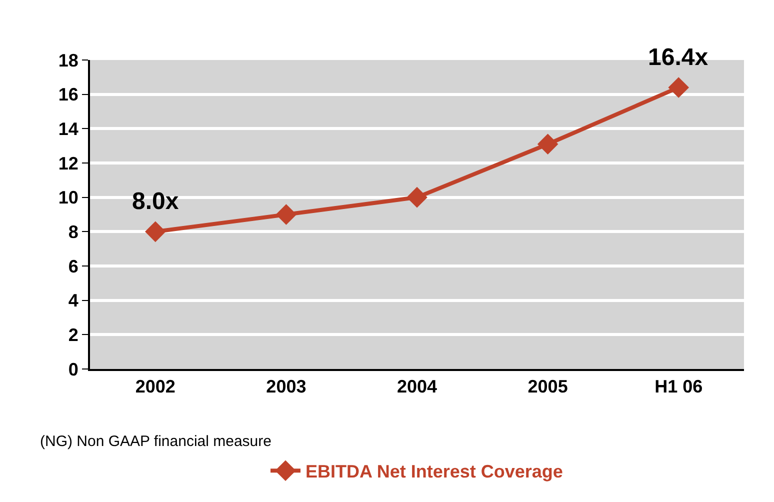 This screenshot has height=502, width=774. What do you see at coordinates (73, 369) in the screenshot?
I see `y-tick-label: 0` at bounding box center [73, 369].